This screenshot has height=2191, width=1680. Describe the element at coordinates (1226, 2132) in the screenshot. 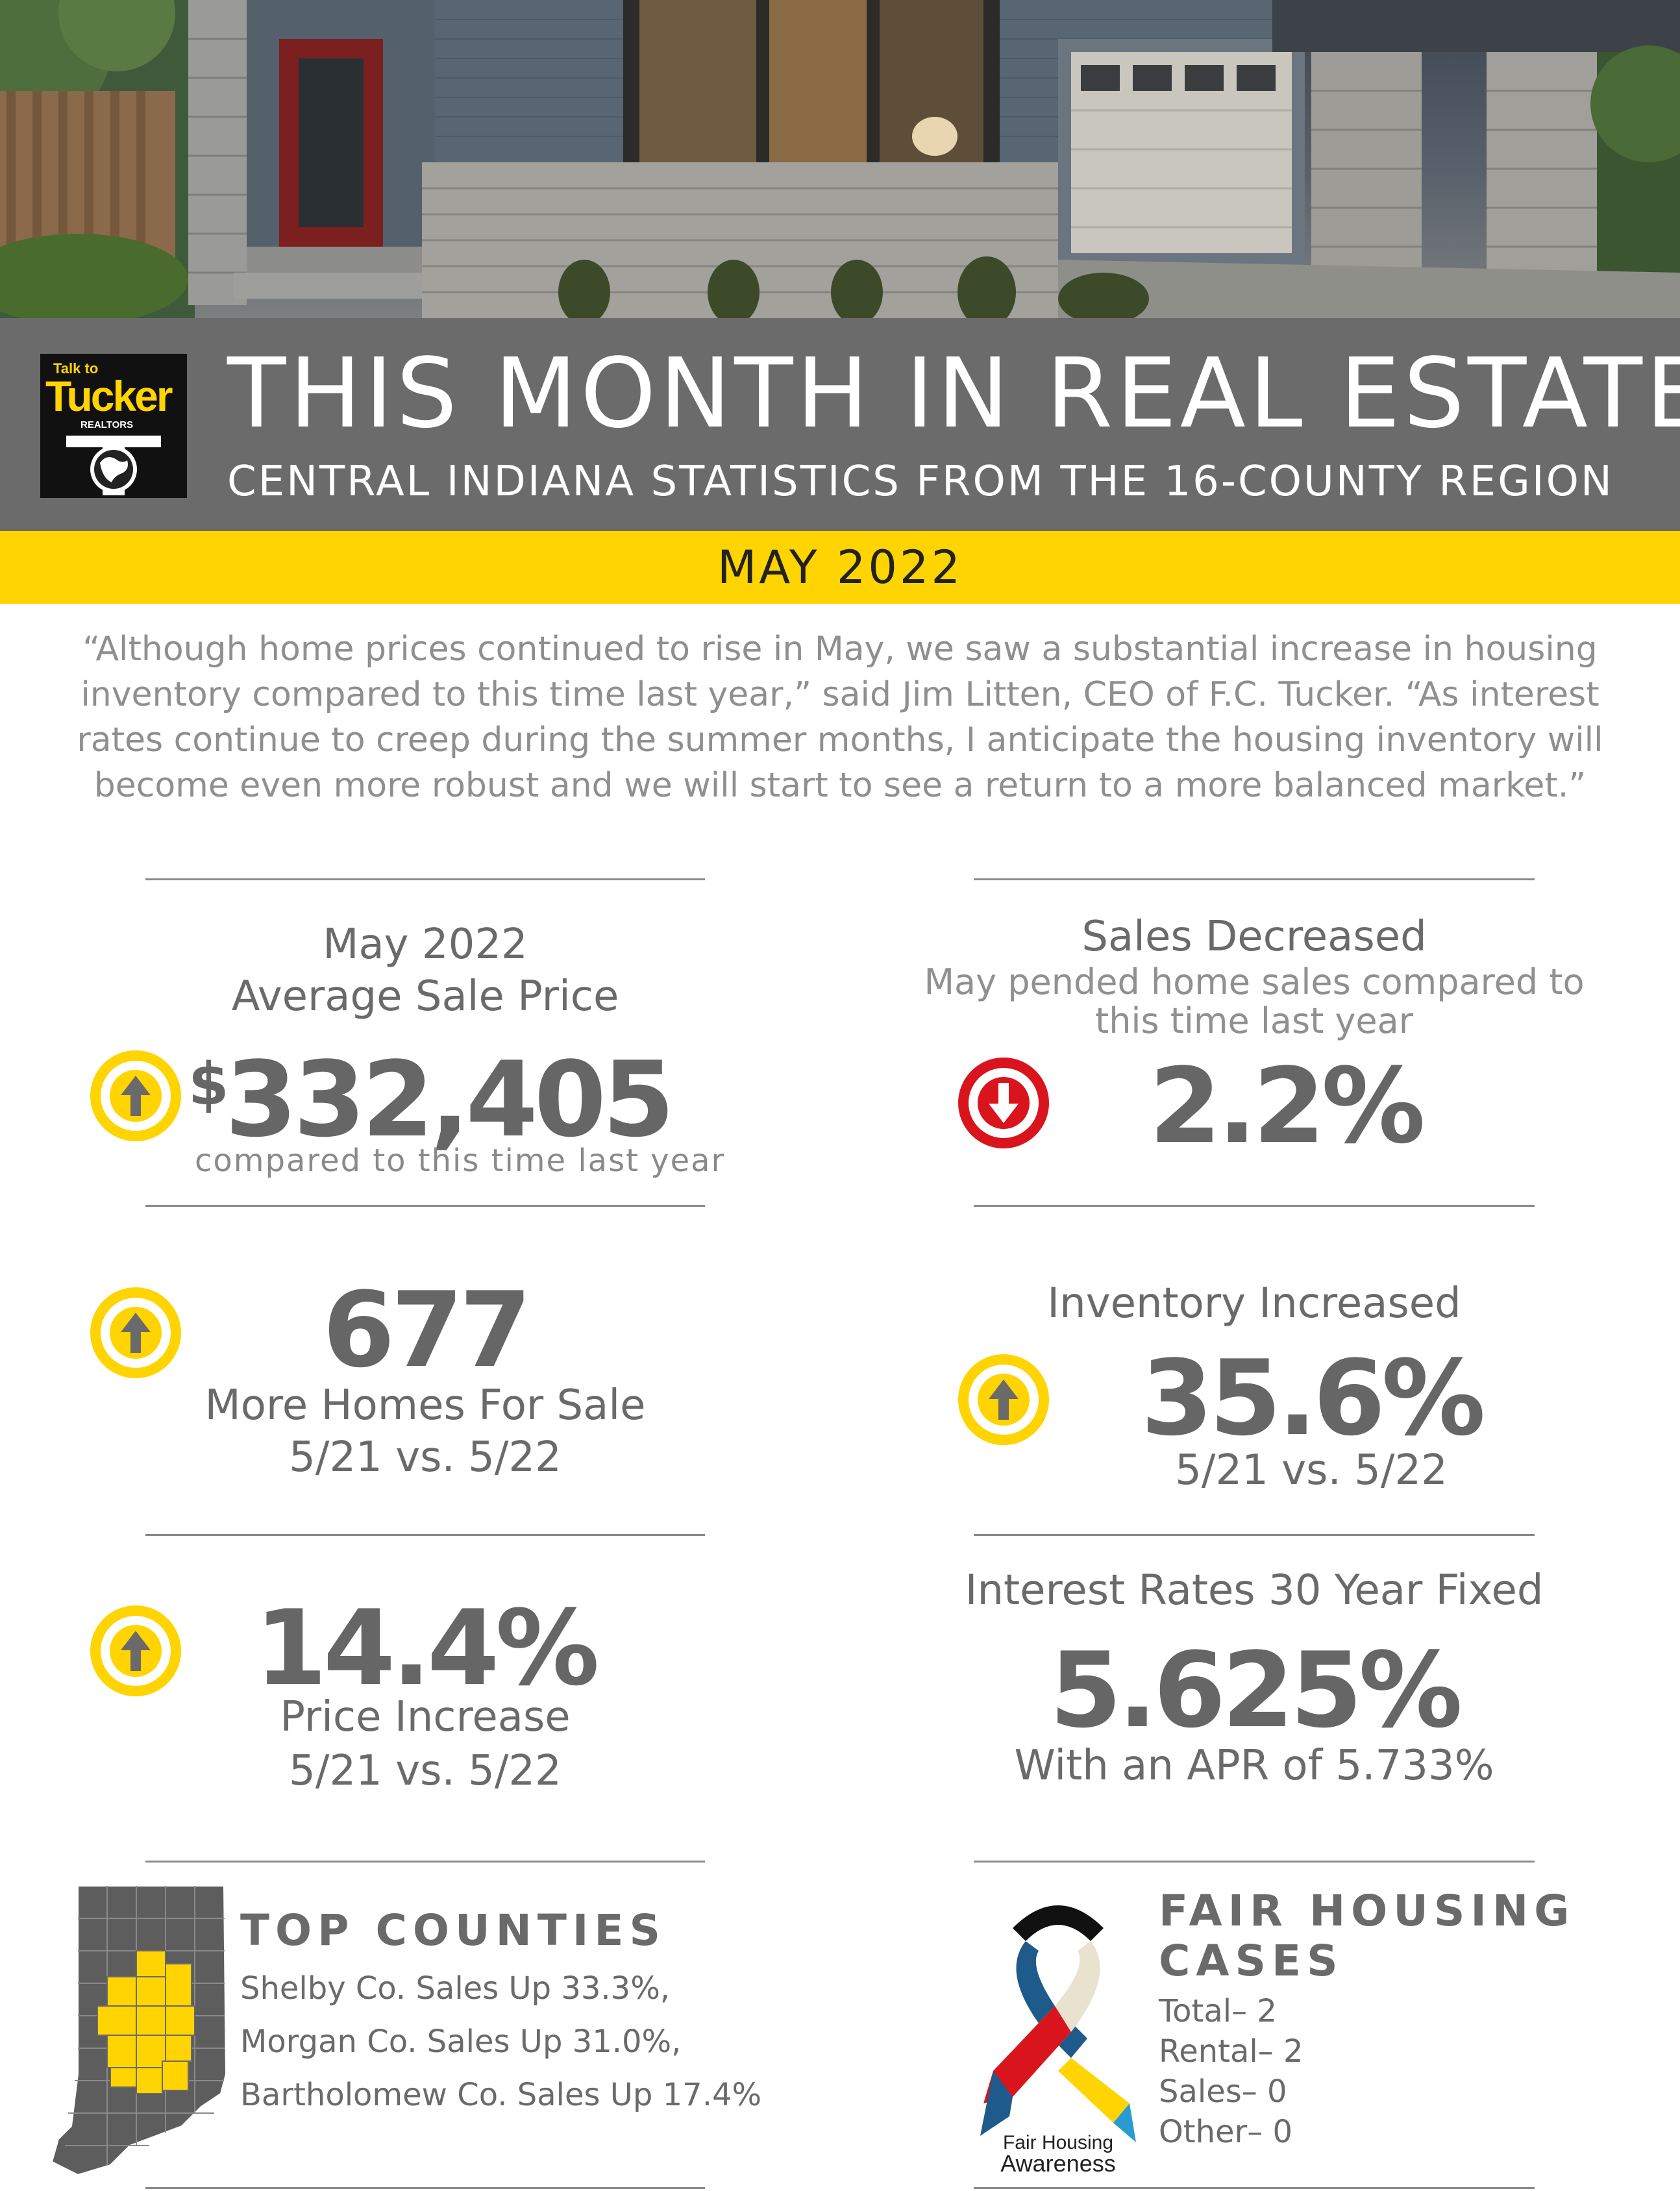

I see `list-item: Other– 0` at that location.